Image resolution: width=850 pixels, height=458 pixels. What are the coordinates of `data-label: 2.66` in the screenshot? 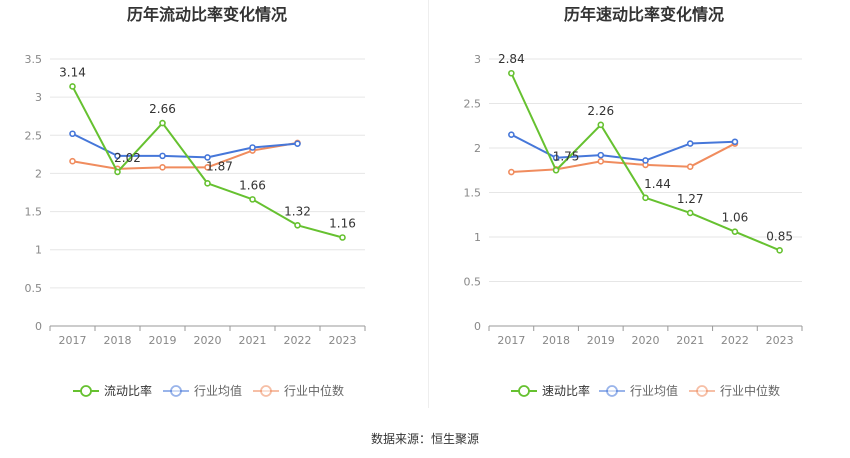 It's located at (162, 109).